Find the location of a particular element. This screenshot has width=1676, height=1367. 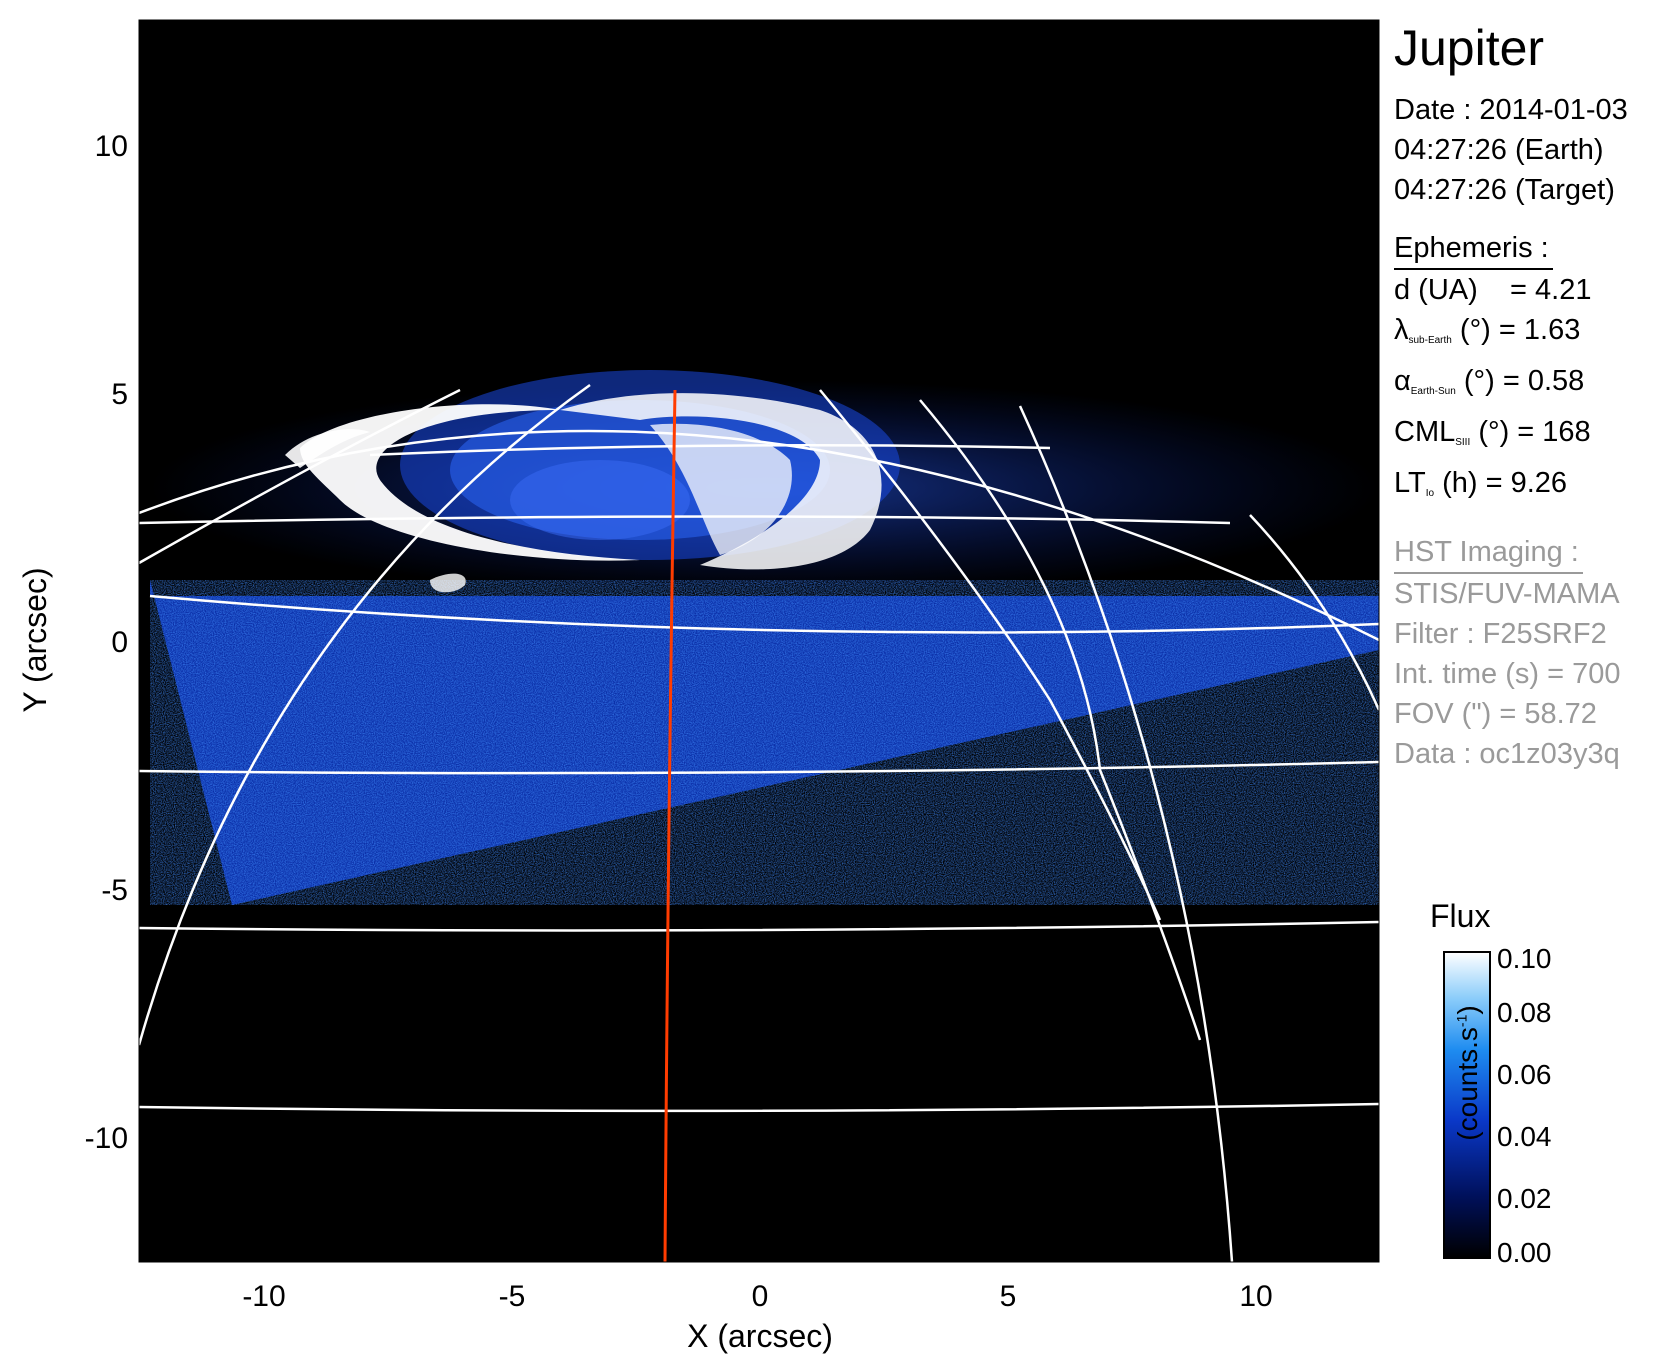

x-tick-label: 10 is located at coordinates (1255, 1296).